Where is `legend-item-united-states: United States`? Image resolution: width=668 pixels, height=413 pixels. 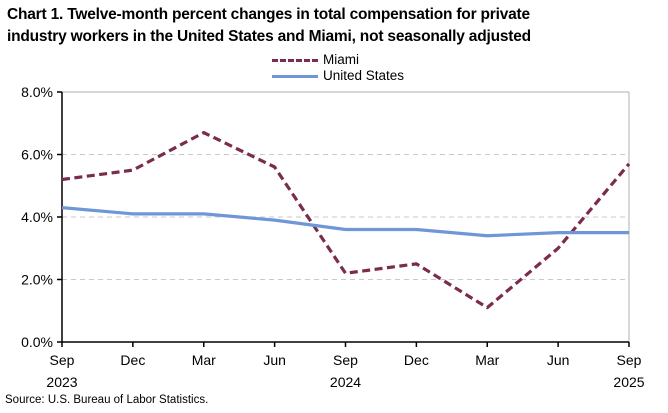
legend-item-united-states: United States is located at coordinates (338, 76).